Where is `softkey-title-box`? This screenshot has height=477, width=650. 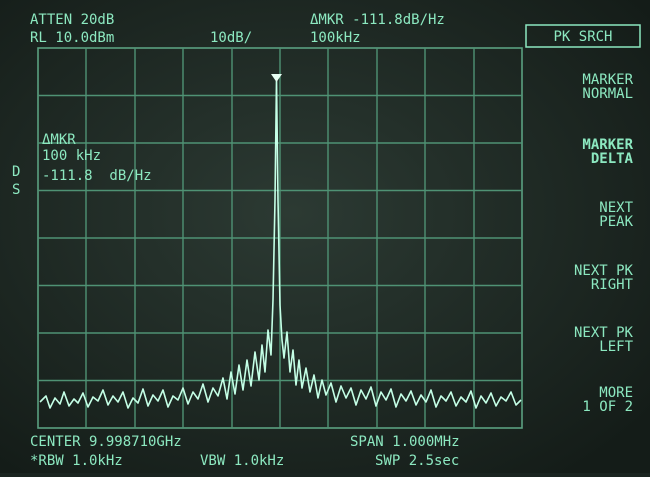
softkey-title-box is located at coordinates (583, 36).